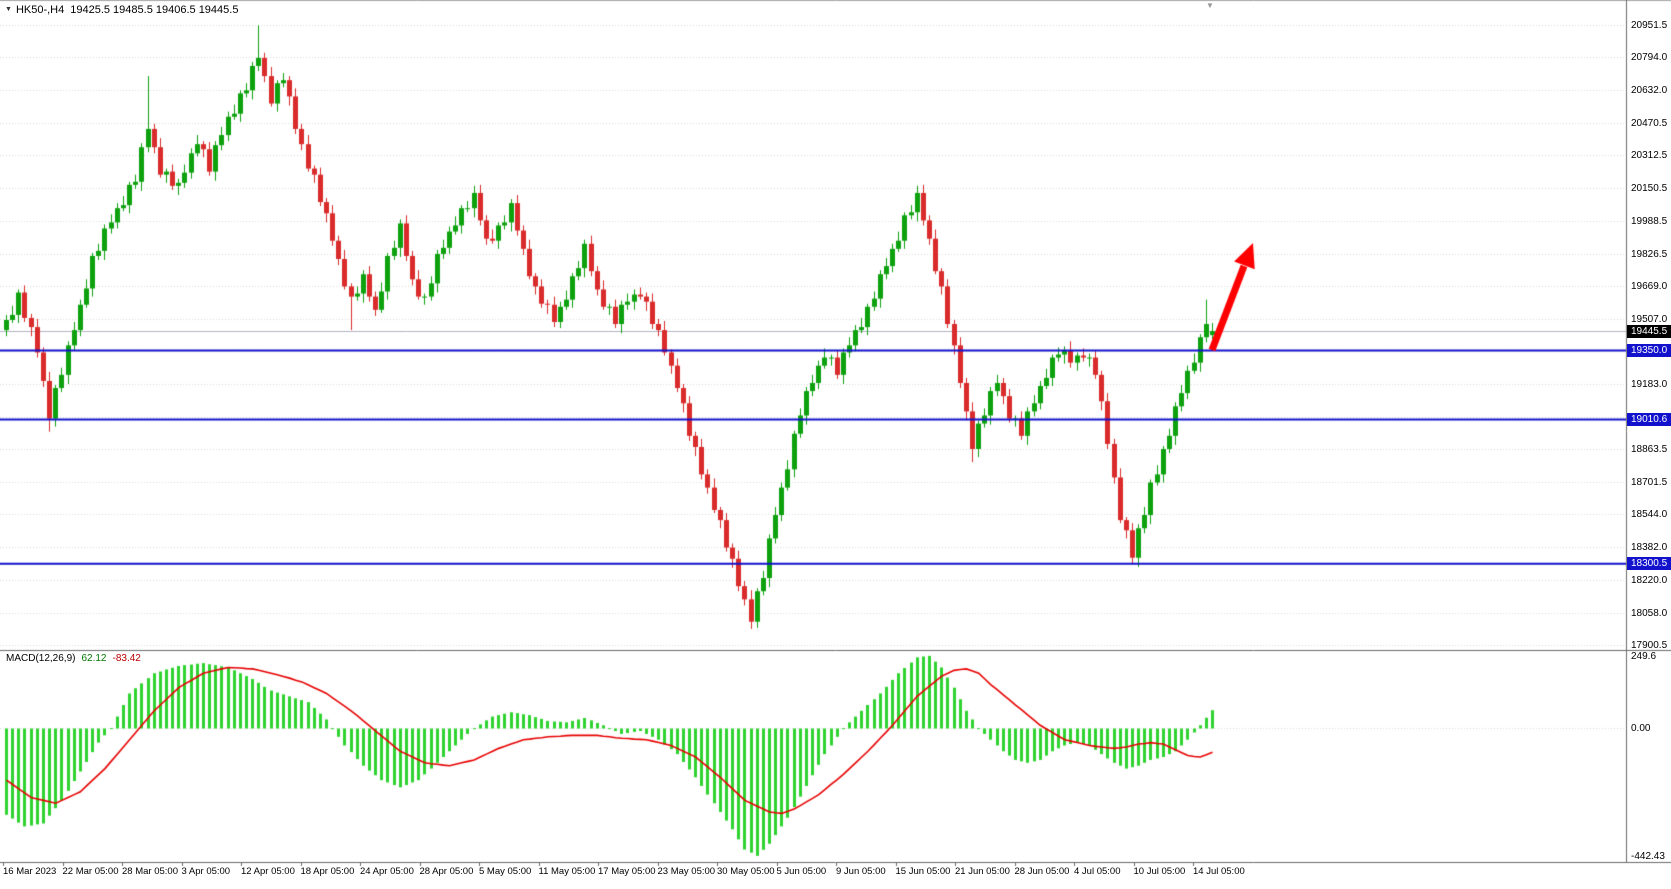 The width and height of the screenshot is (1671, 889). Describe the element at coordinates (1649, 419) in the screenshot. I see `level-price-tag: 19010.6` at that location.